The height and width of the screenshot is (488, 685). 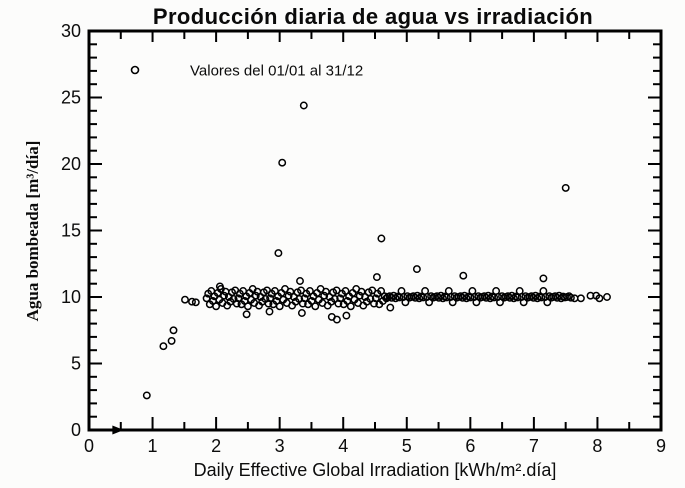 I want to click on x-tick-label: 4, so click(x=343, y=446).